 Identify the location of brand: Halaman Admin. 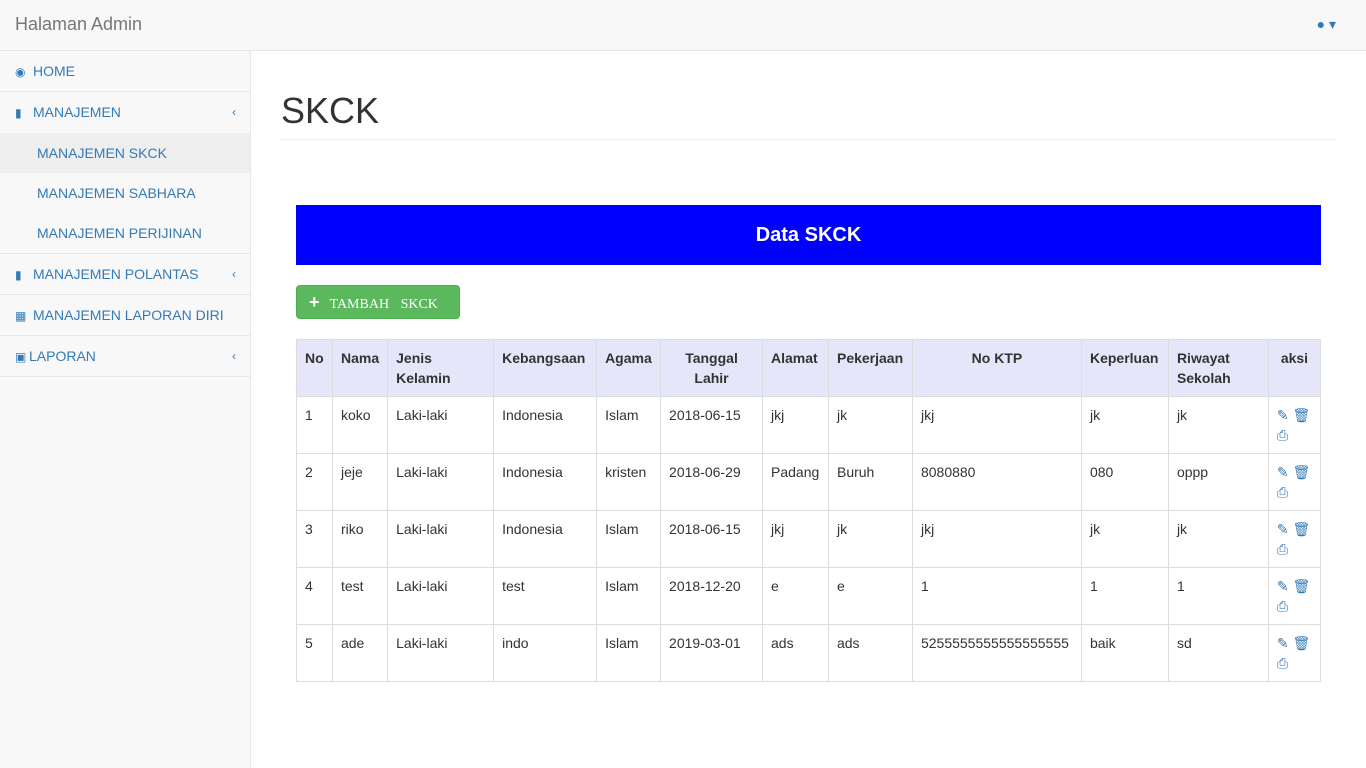
(79, 24).